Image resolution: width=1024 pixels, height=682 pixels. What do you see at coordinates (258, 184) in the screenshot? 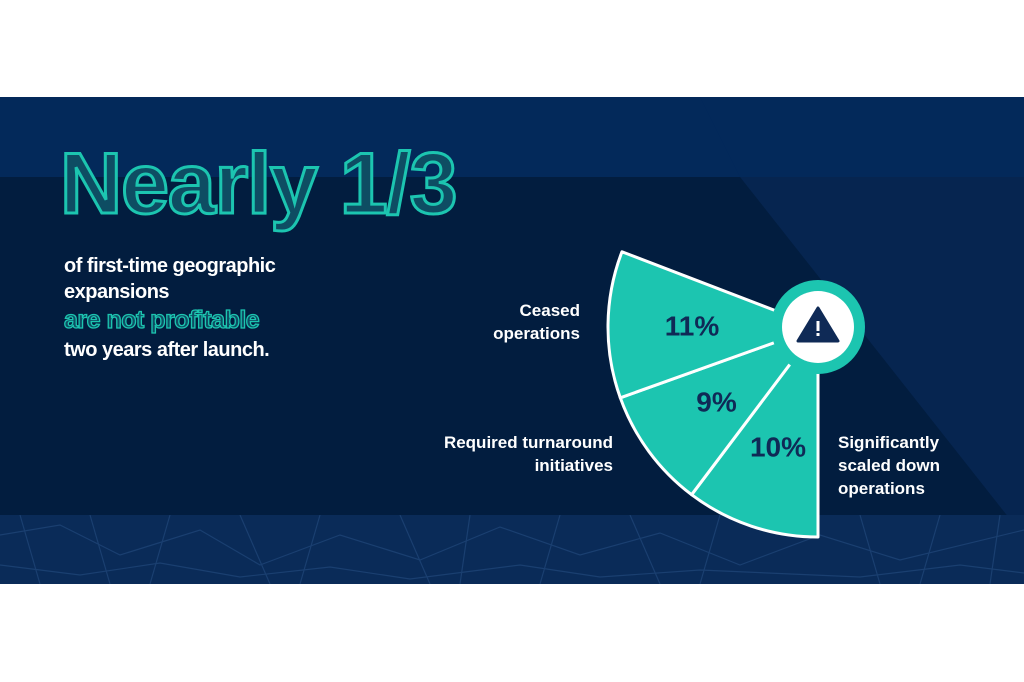
I see `headline: Nearly 1/3` at bounding box center [258, 184].